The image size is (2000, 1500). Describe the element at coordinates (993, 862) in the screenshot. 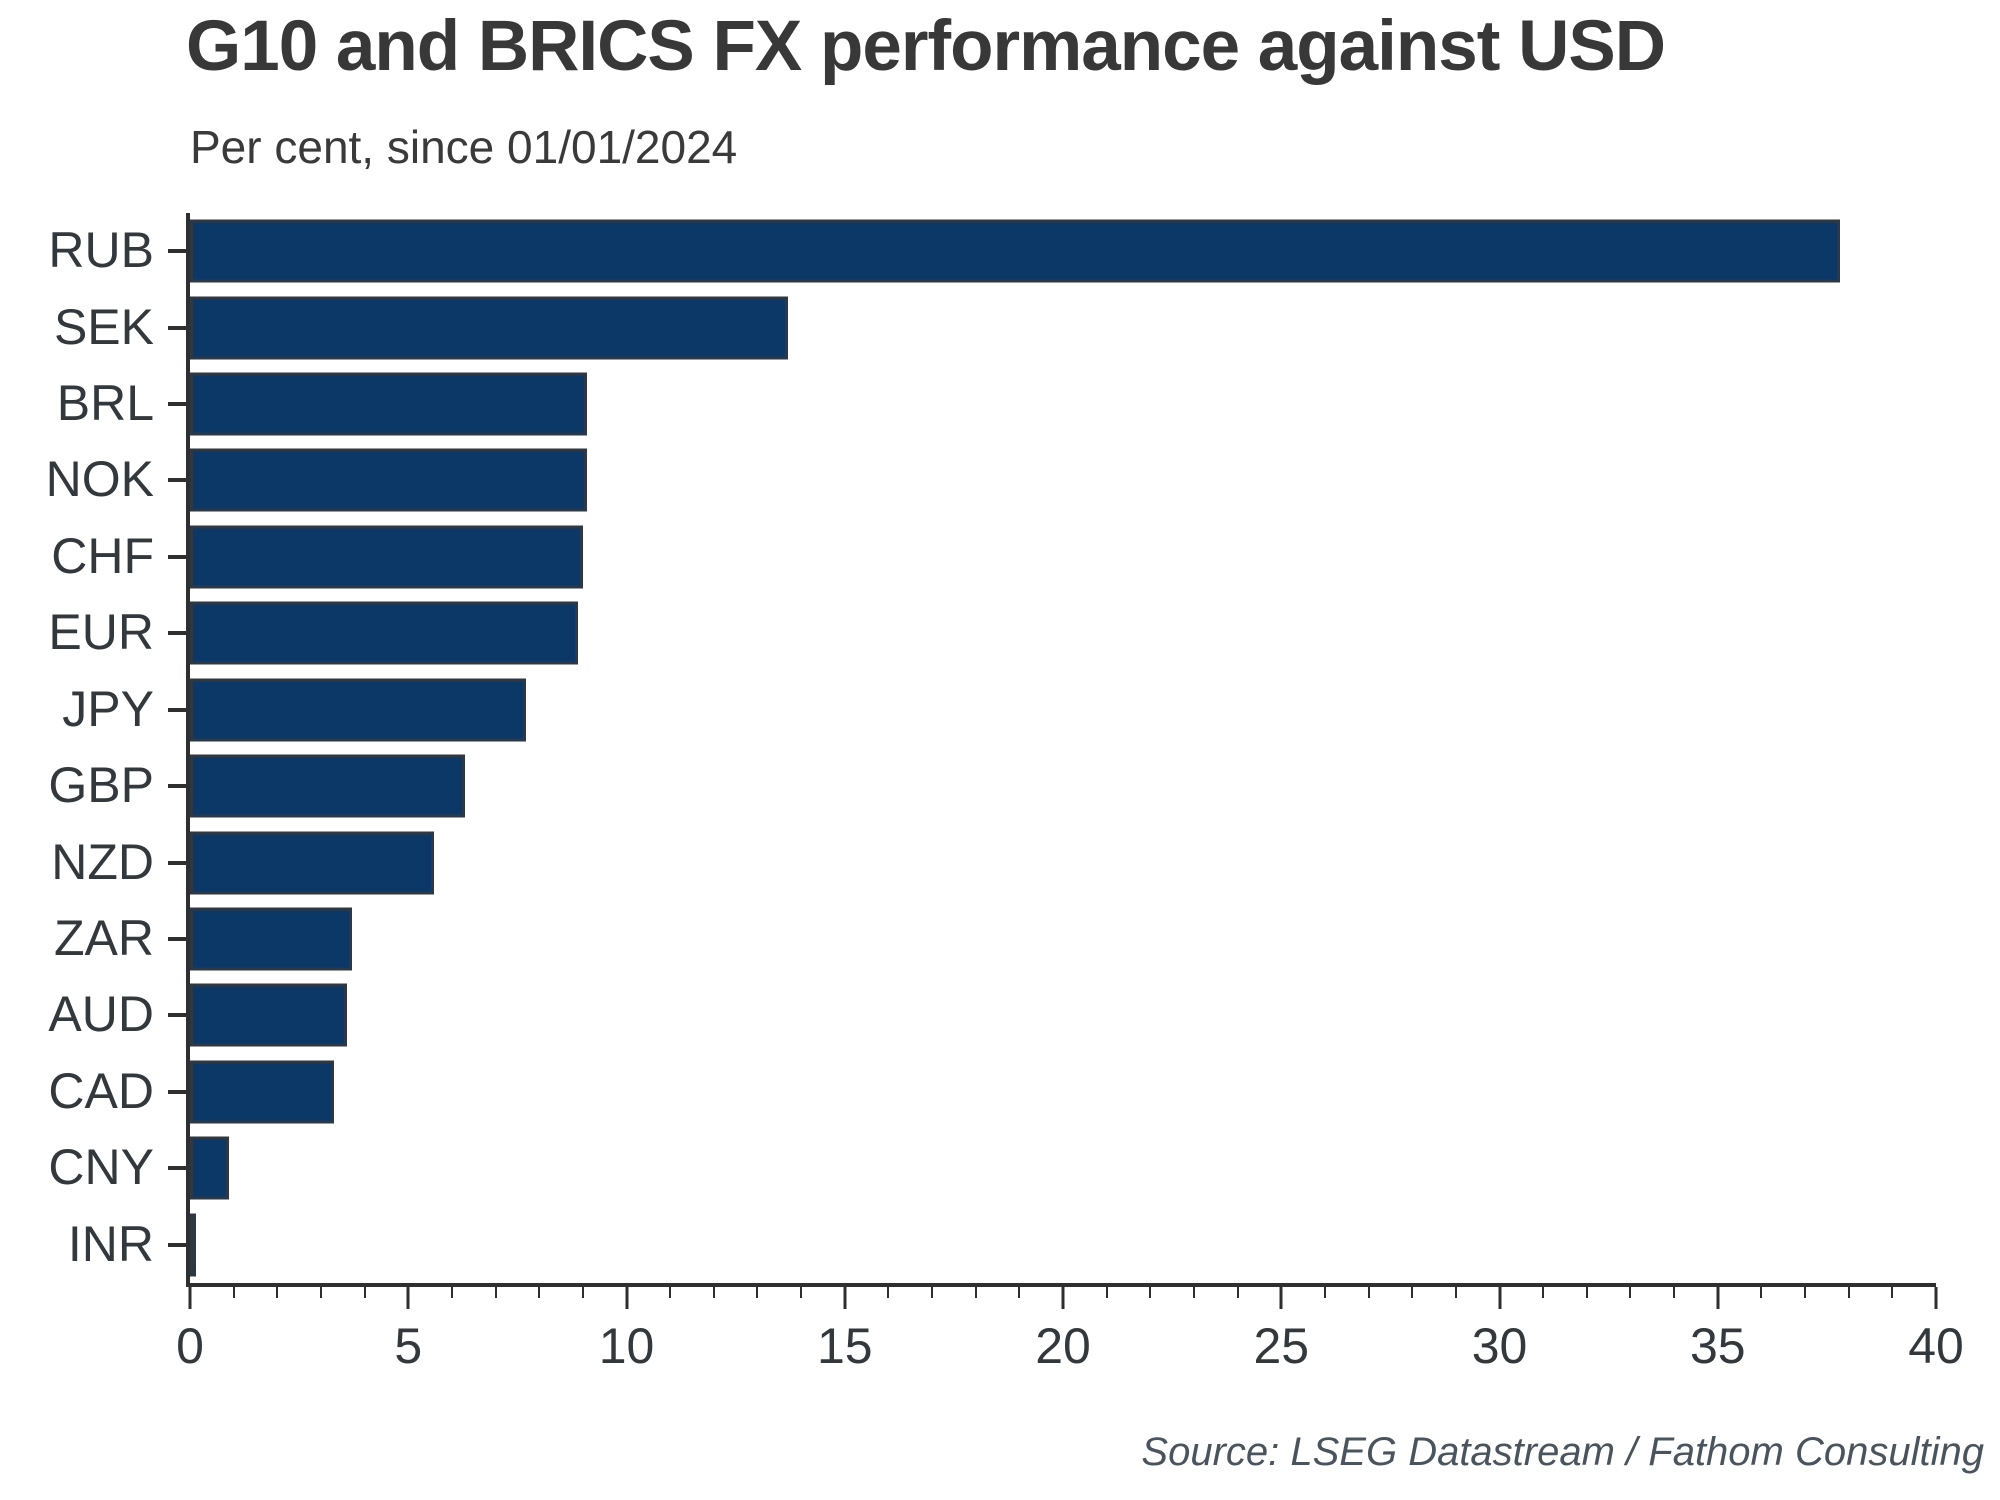

I see `bar-row: NZD` at that location.